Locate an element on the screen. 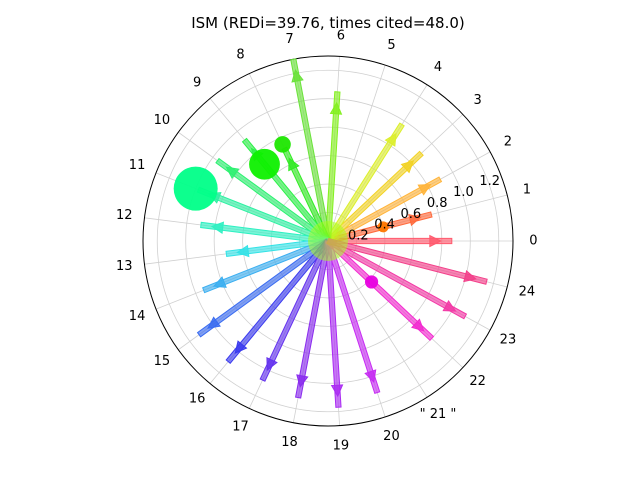 The width and height of the screenshot is (640, 480). angular-tick-label: 14 is located at coordinates (137, 316).